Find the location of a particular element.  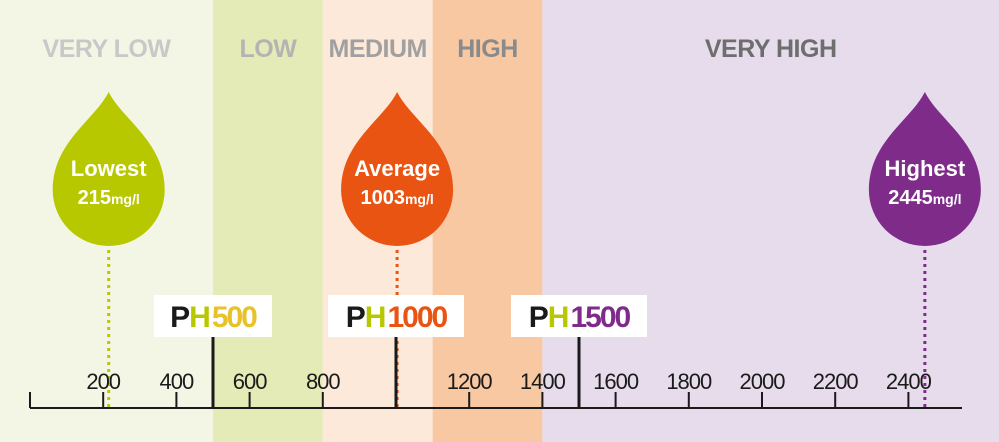

reference-number: 1500 is located at coordinates (600, 317).